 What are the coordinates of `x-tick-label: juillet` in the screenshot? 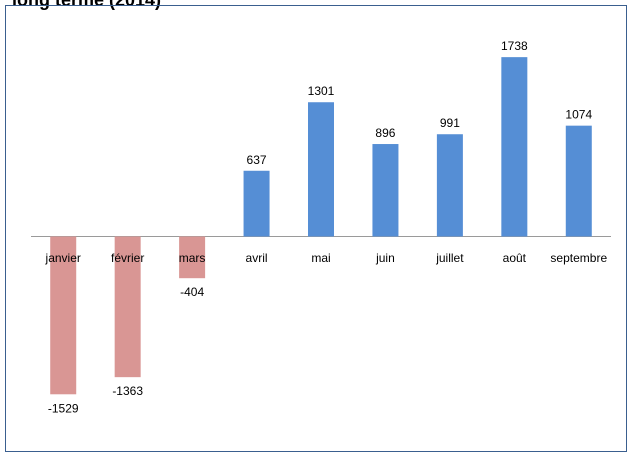 It's located at (449, 258).